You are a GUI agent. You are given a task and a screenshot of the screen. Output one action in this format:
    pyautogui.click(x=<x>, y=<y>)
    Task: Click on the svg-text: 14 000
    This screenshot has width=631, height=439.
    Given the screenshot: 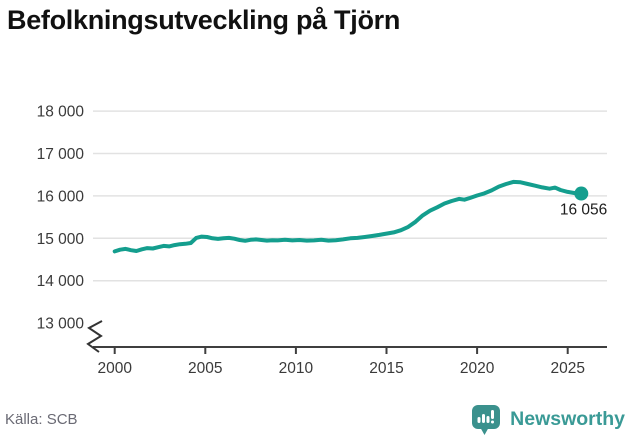 What is the action you would take?
    pyautogui.click(x=61, y=281)
    